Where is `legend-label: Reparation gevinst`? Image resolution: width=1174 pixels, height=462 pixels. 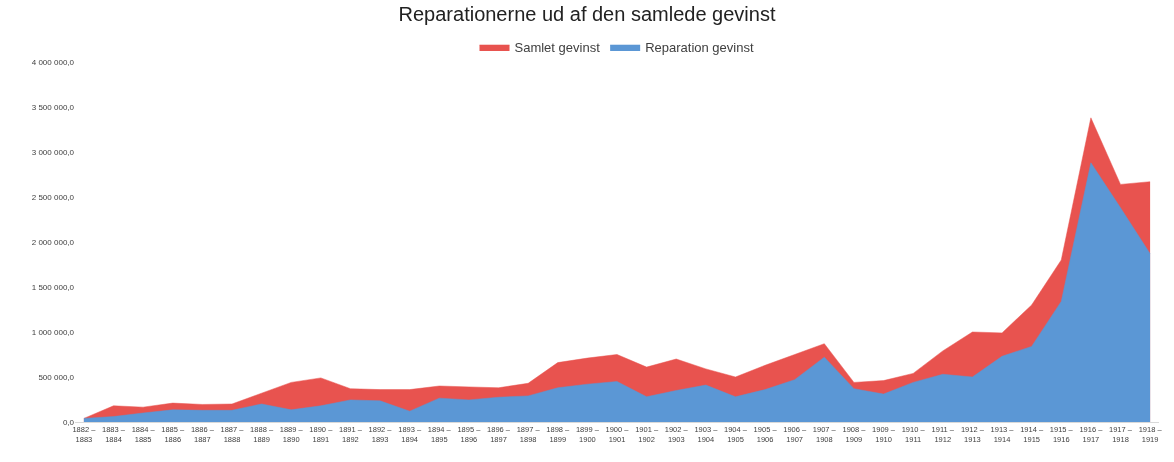 legend-label: Reparation gevinst is located at coordinates (699, 48).